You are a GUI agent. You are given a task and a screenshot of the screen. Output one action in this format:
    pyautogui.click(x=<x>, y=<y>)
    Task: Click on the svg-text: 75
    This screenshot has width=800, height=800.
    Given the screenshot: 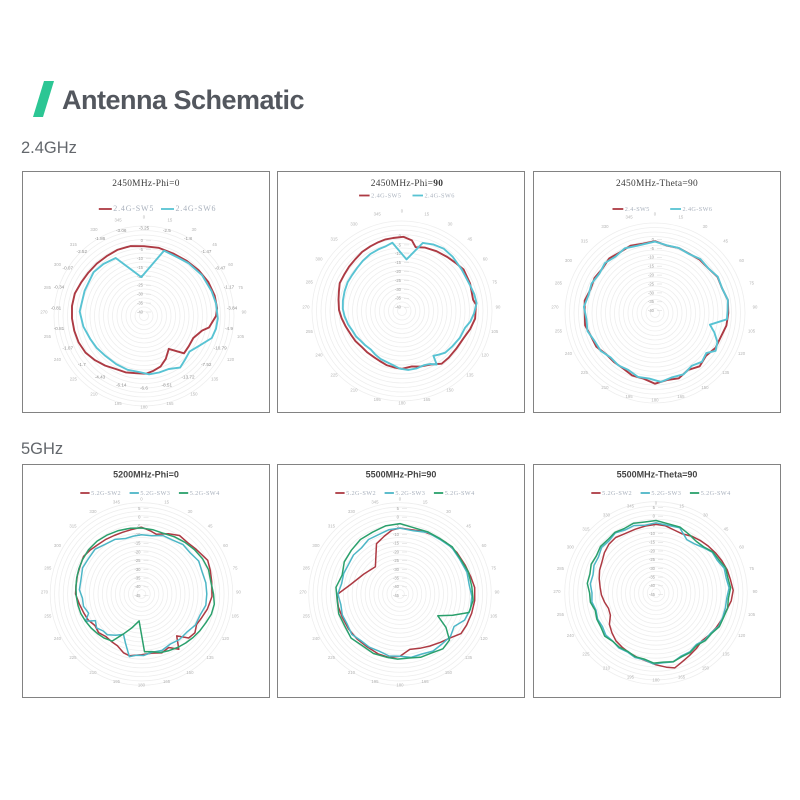 What is the action you would take?
    pyautogui.click(x=493, y=567)
    